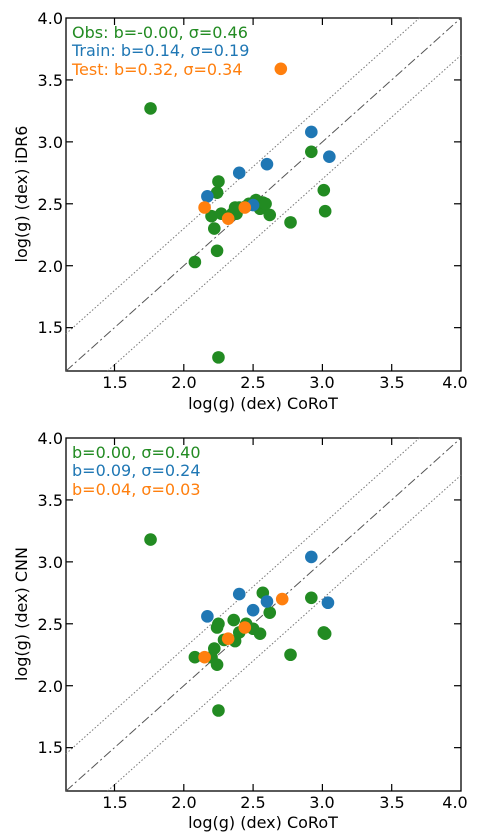 This screenshot has width=477, height=834. Describe the element at coordinates (50, 747) in the screenshot. I see `y-tick-label-bottom-1: 1.5` at that location.